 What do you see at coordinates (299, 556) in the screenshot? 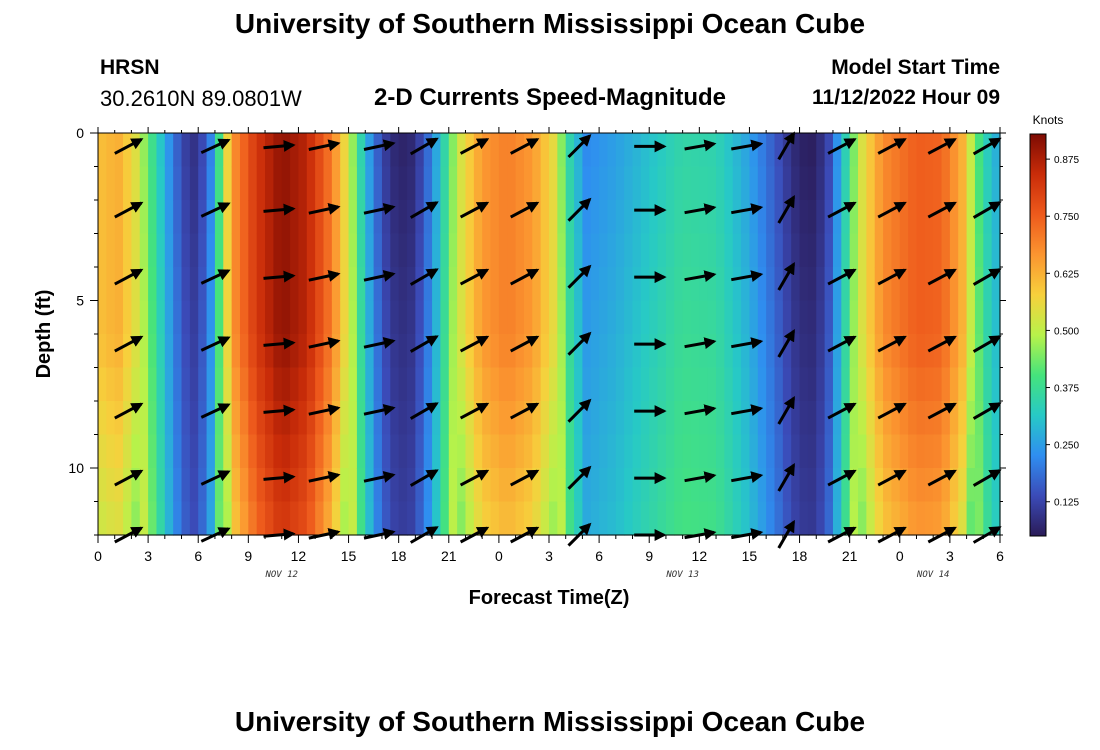
I see `x-tick-label: 12` at bounding box center [299, 556].